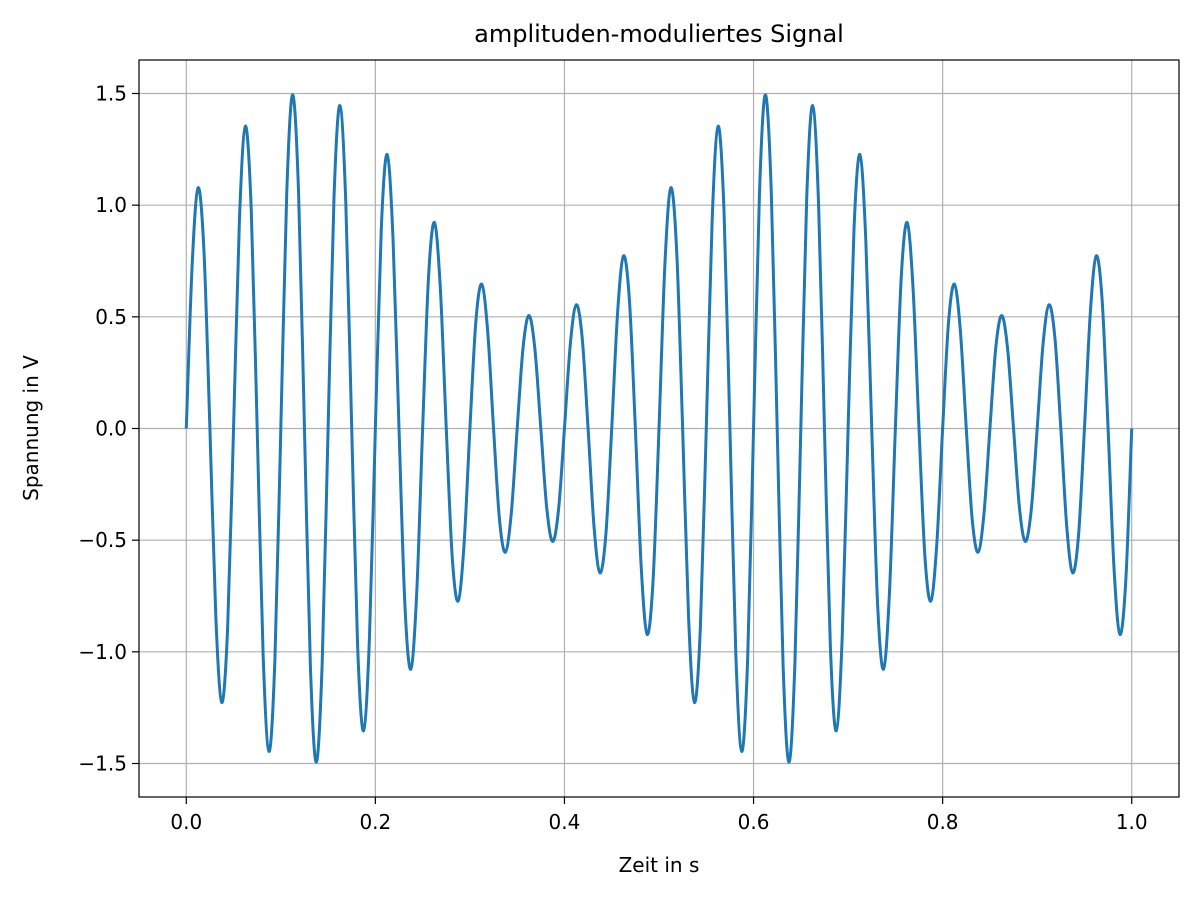  I want to click on y-tick-label: −0.5, so click(102, 540).